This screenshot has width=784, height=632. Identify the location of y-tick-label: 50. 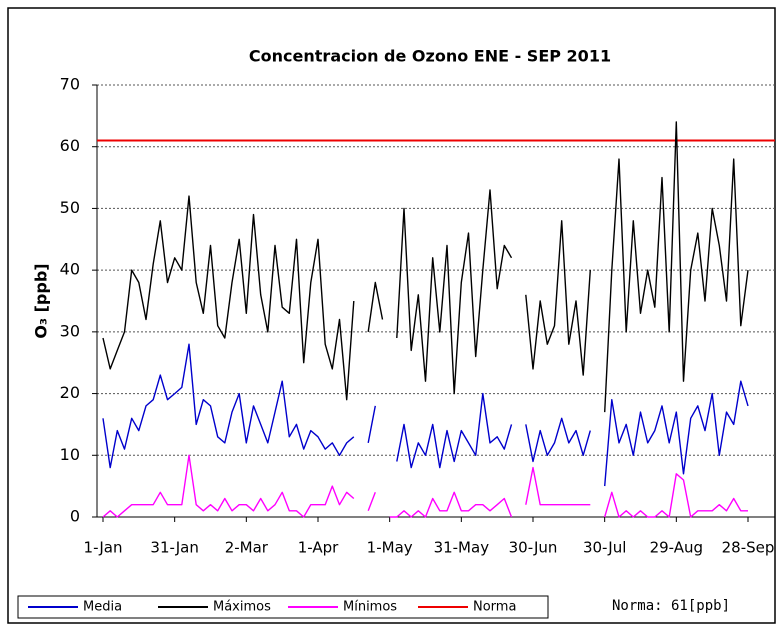
(70, 207).